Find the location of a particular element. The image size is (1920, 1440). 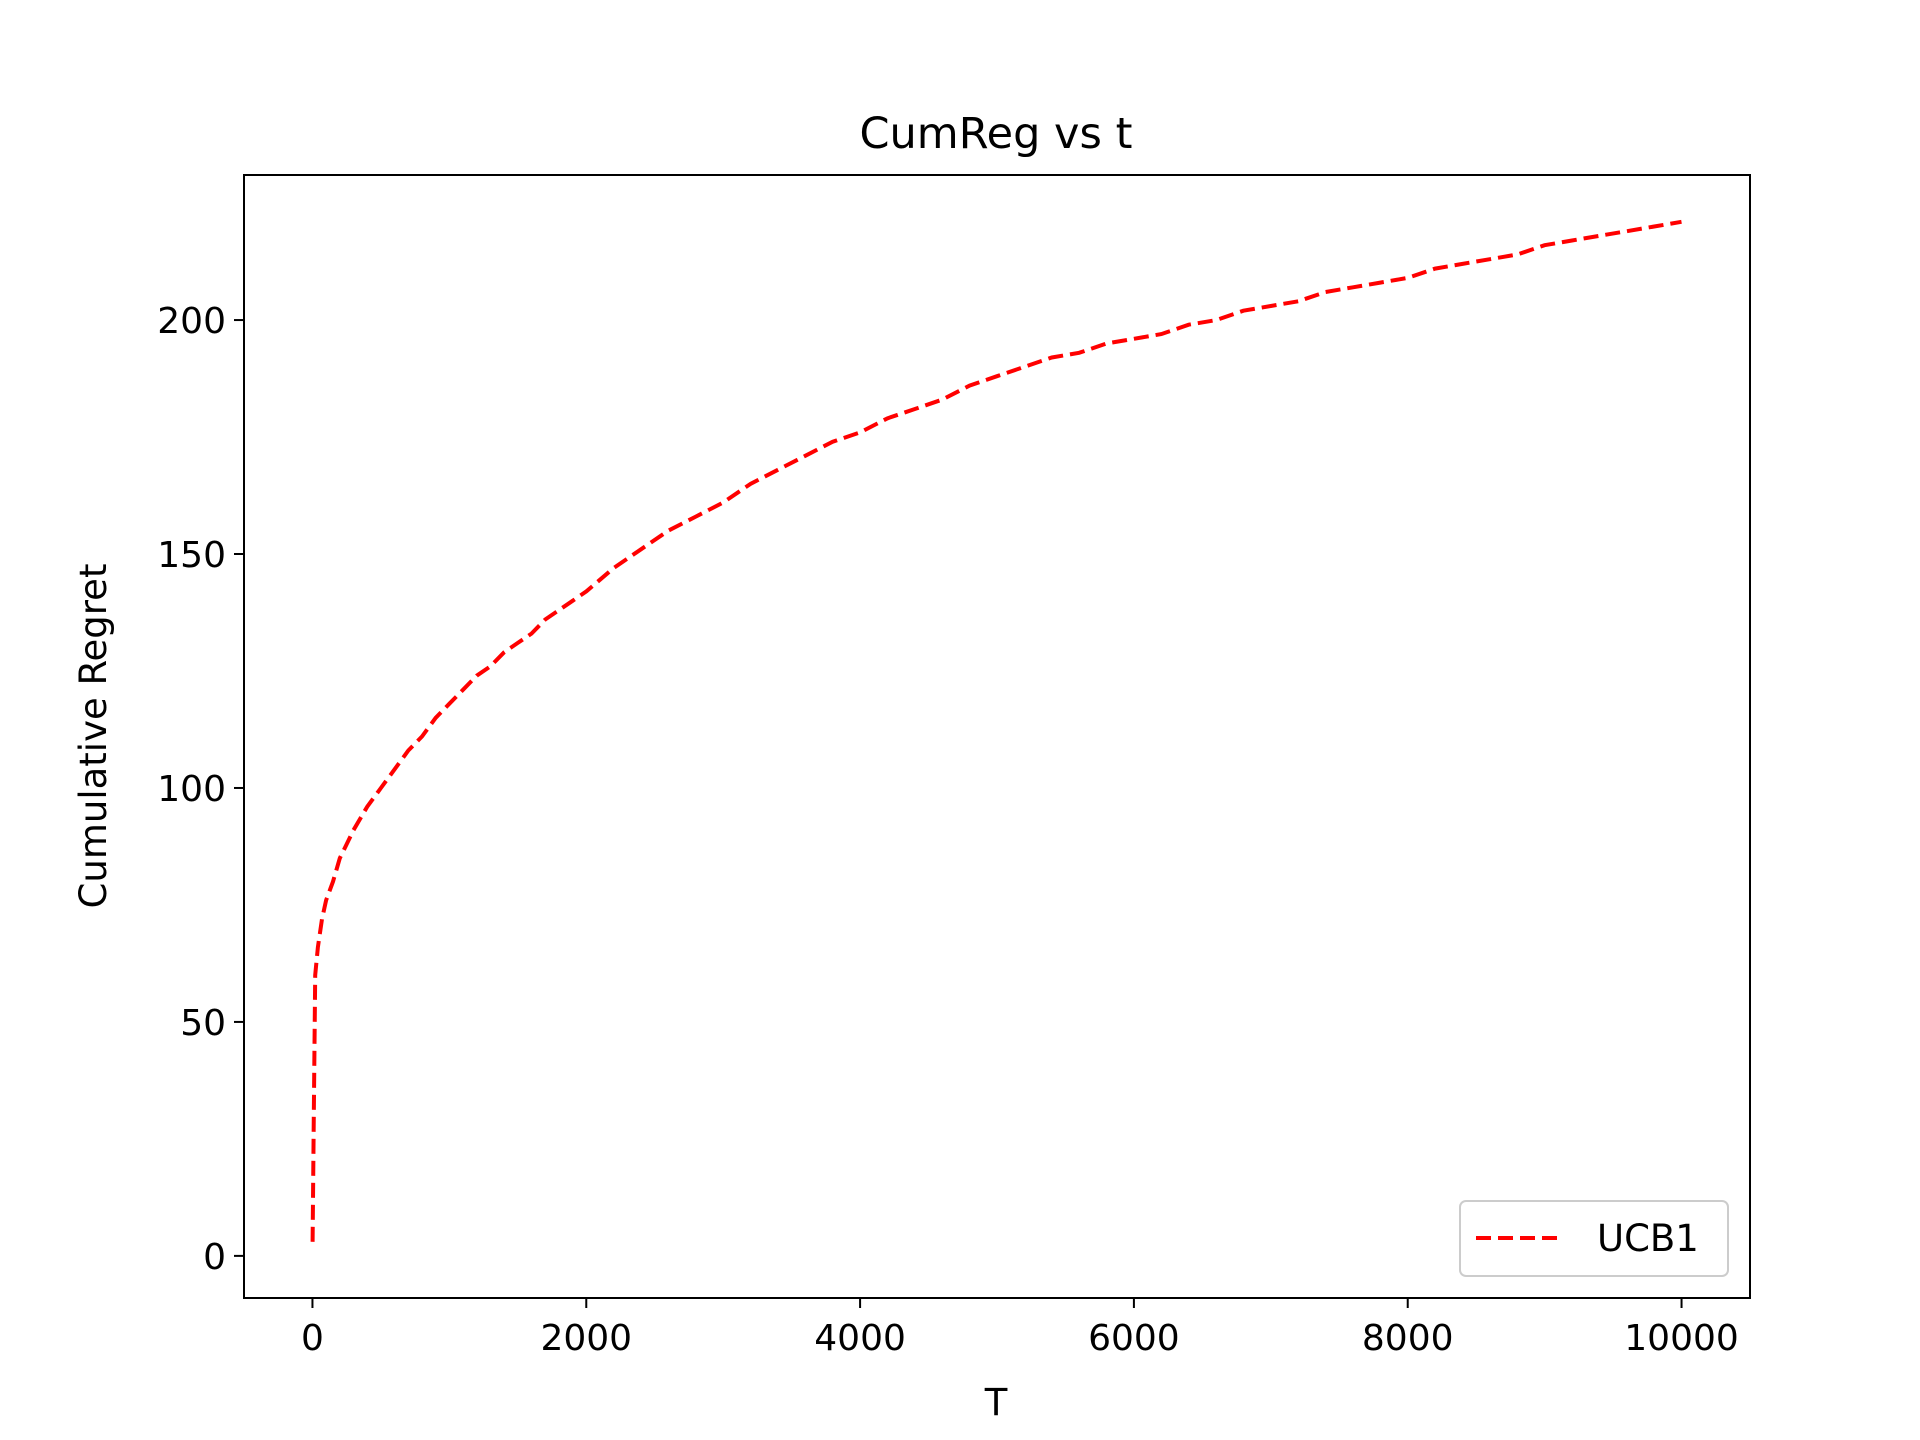

x-tick-label: 0 is located at coordinates (312, 1338).